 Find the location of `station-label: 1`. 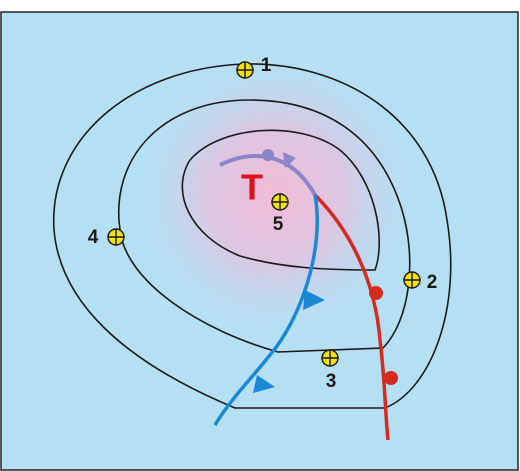

station-label: 1 is located at coordinates (266, 65).